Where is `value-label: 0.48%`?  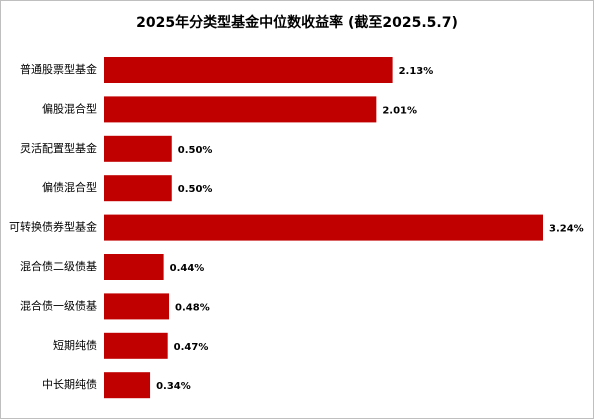
value-label: 0.48% is located at coordinates (192, 307).